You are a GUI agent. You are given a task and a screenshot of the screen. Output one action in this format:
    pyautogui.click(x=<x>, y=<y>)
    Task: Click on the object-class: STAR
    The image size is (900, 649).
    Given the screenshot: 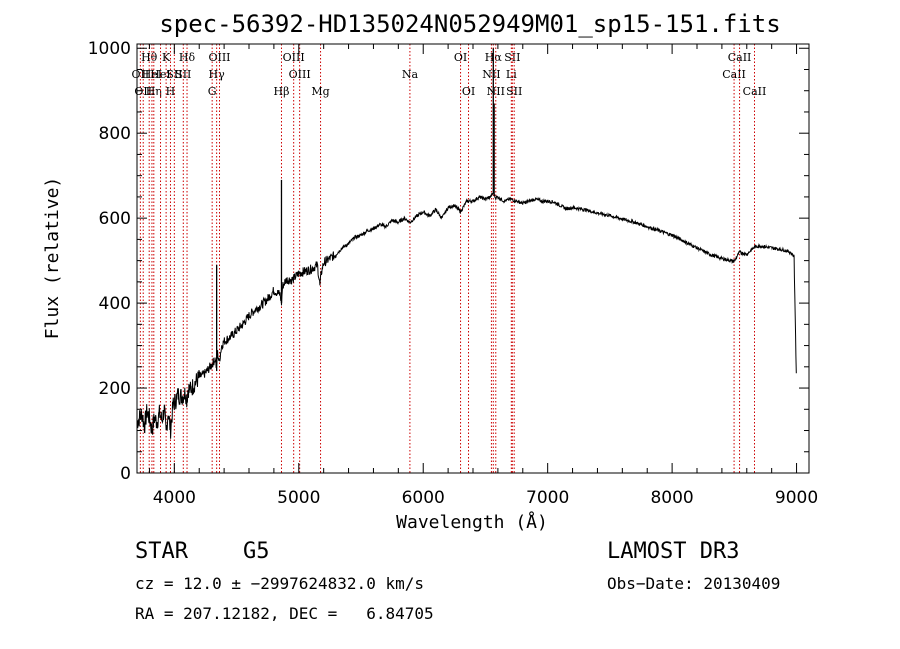 What is the action you would take?
    pyautogui.click(x=161, y=551)
    